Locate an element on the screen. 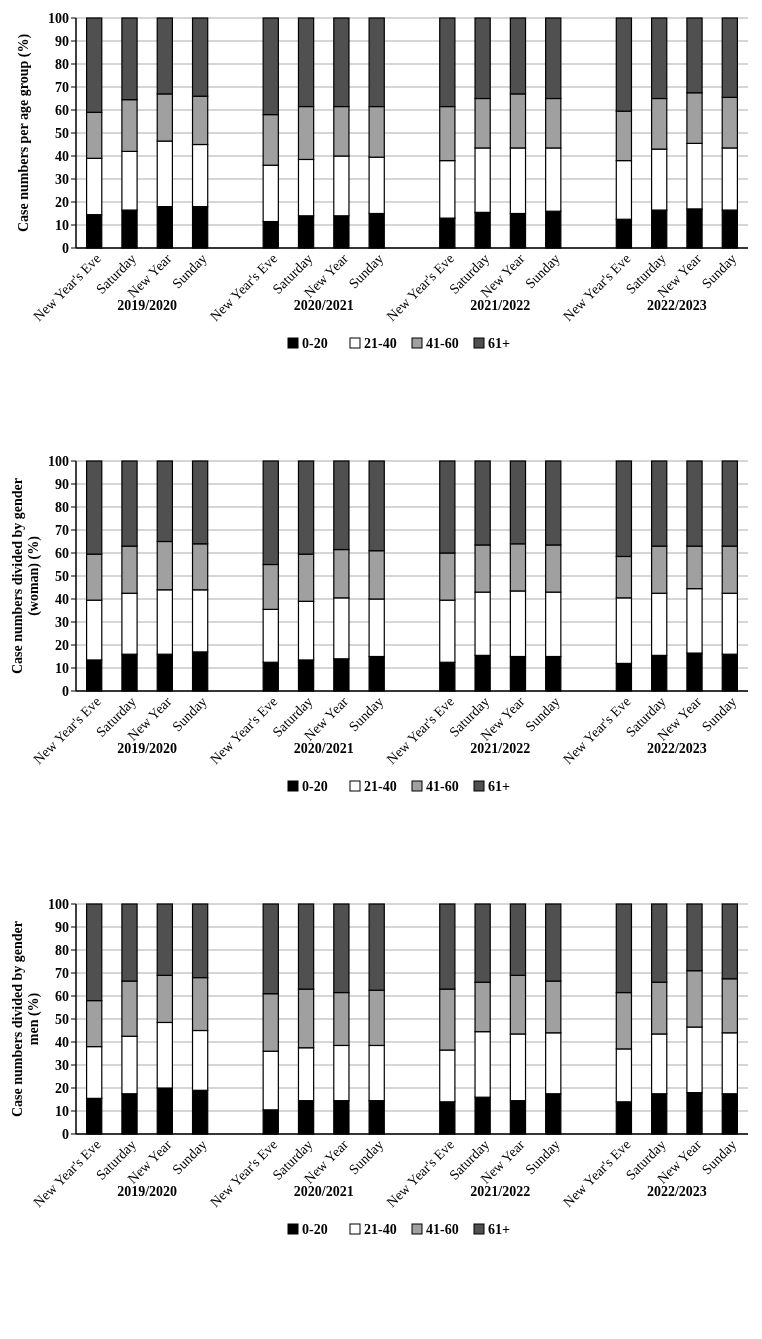  y-axis-title: Case numbers divided by gender (woman) (%) is located at coordinates (26, 576).